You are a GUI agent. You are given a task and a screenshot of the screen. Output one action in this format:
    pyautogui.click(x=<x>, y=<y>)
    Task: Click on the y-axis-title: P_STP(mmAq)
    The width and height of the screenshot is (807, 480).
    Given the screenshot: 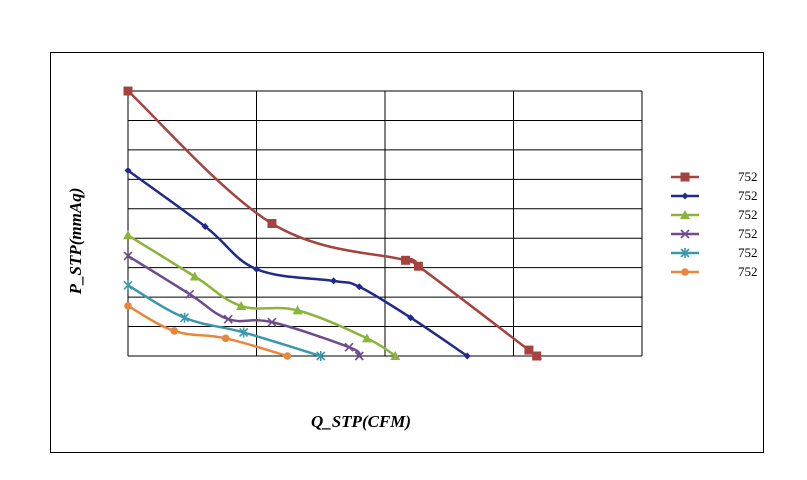 What is the action you would take?
    pyautogui.click(x=75, y=242)
    